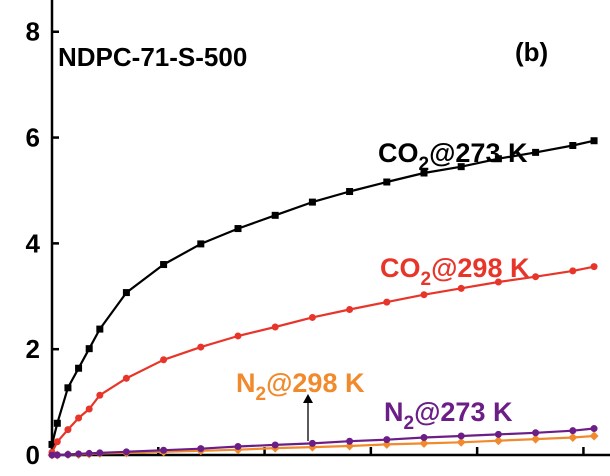 The height and width of the screenshot is (476, 610). What do you see at coordinates (42, 243) in the screenshot?
I see `y-axis-ticks: 0 2 4 6 8` at bounding box center [42, 243].